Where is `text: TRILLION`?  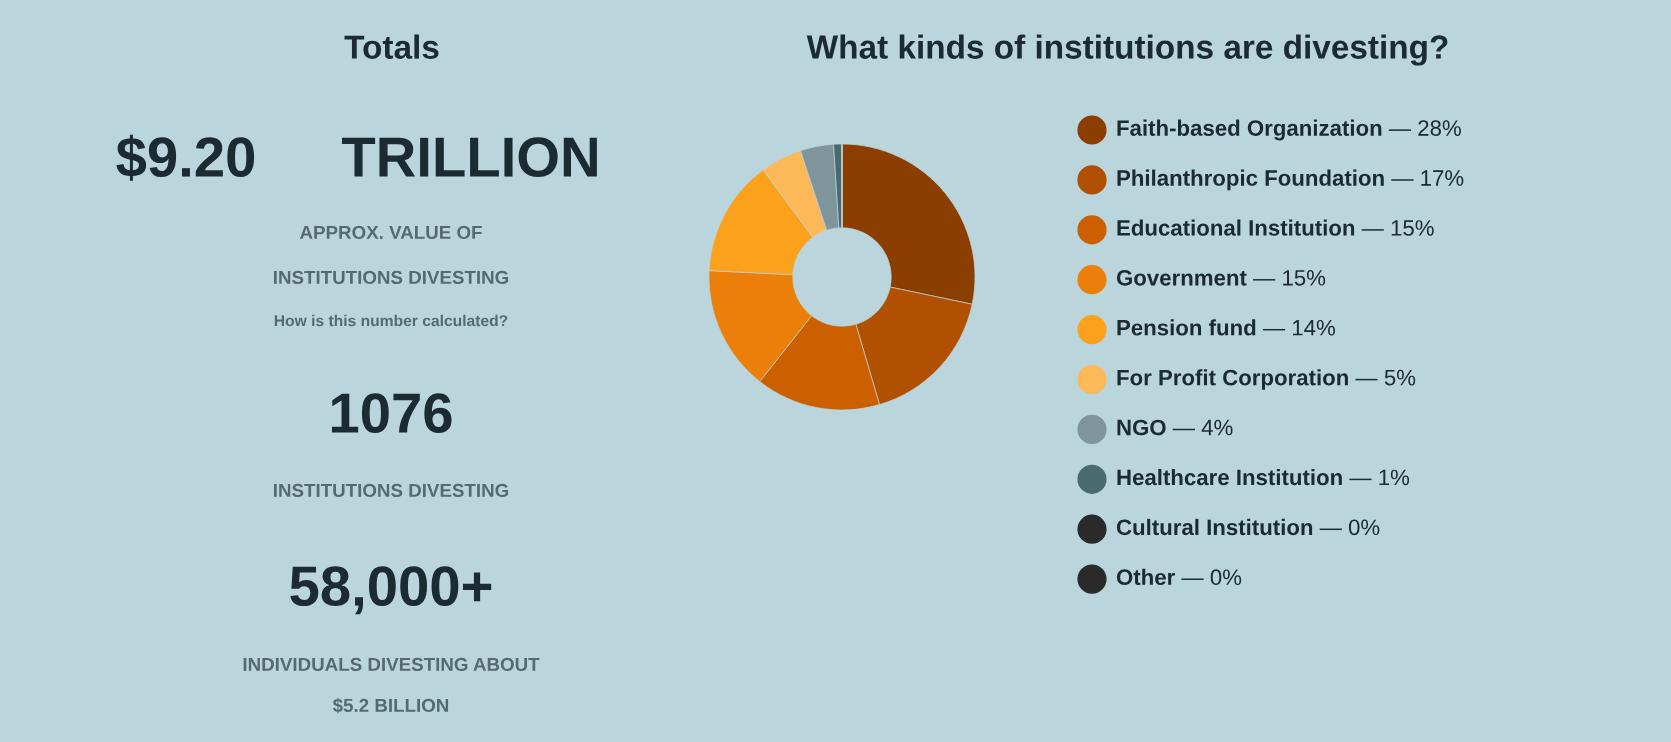
text: TRILLION is located at coordinates (469, 157).